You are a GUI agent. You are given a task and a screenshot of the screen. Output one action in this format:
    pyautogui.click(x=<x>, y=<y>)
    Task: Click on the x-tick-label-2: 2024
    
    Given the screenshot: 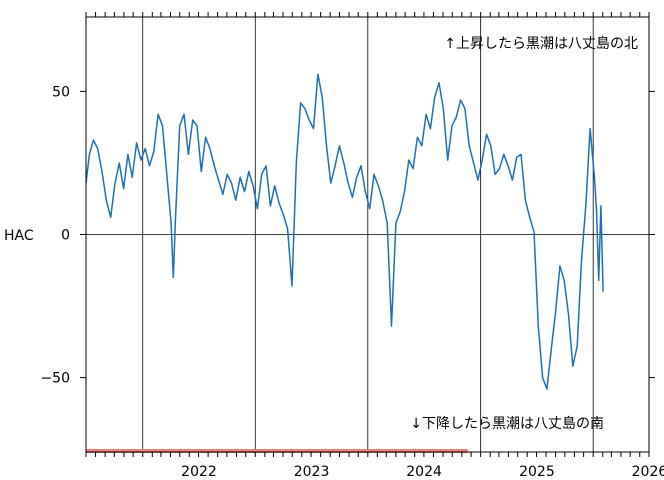 What is the action you would take?
    pyautogui.click(x=424, y=472)
    